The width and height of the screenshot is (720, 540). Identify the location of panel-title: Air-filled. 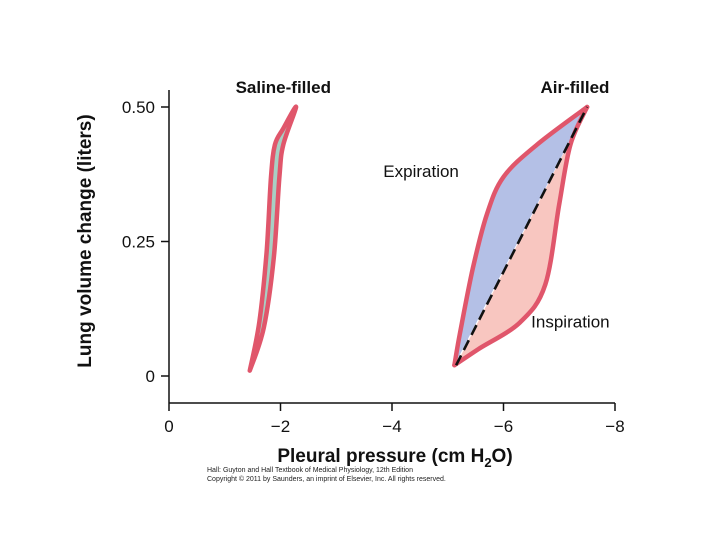
(574, 87).